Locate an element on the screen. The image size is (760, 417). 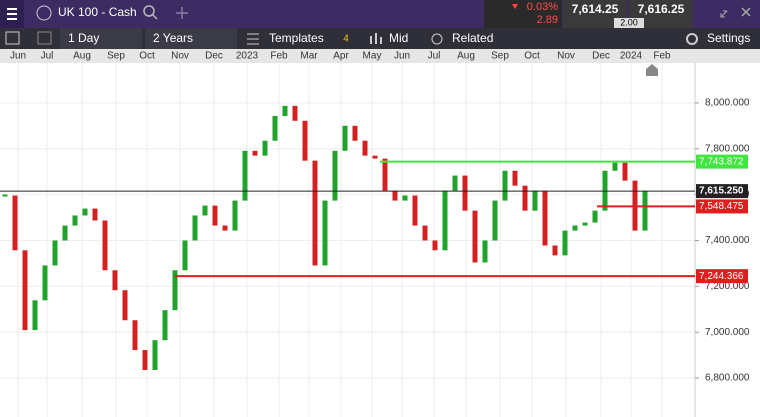
y-tick-label: 7,800.000 is located at coordinates (727, 148).